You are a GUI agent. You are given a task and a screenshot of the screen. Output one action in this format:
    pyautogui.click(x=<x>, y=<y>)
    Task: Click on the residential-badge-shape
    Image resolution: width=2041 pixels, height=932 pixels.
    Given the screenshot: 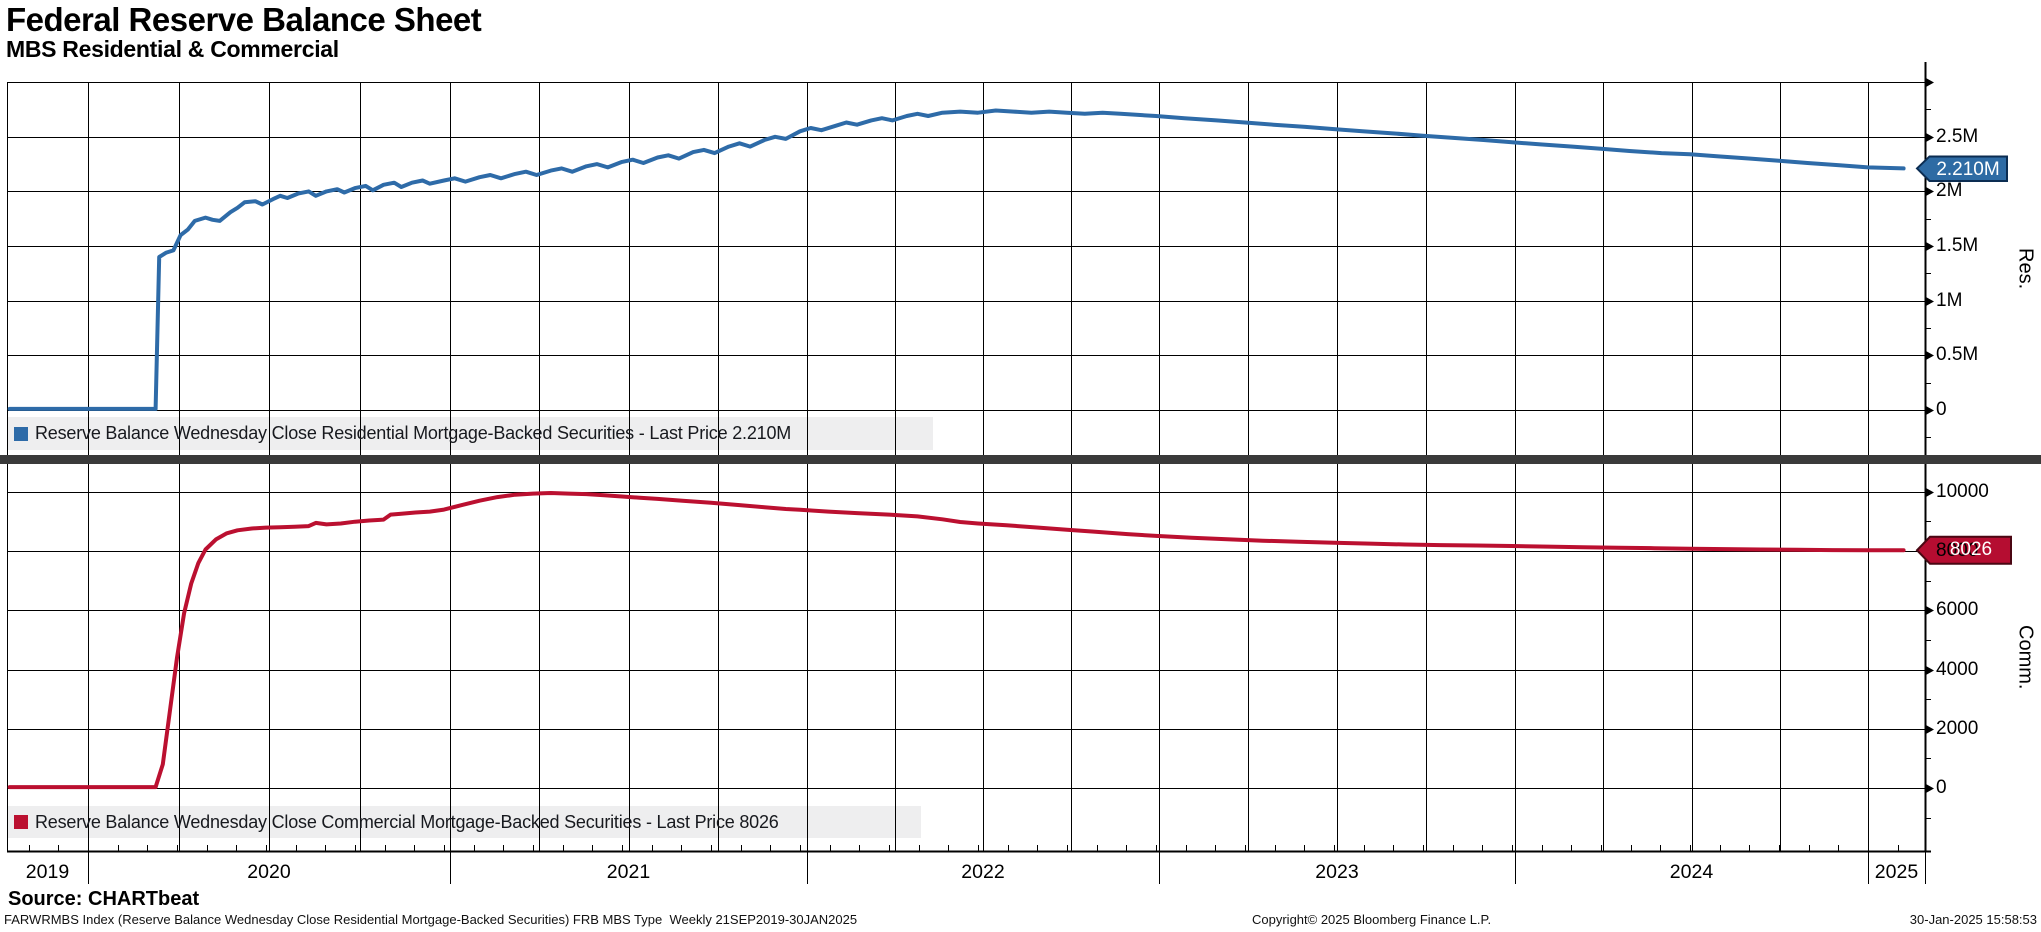 What is the action you would take?
    pyautogui.click(x=1961, y=168)
    